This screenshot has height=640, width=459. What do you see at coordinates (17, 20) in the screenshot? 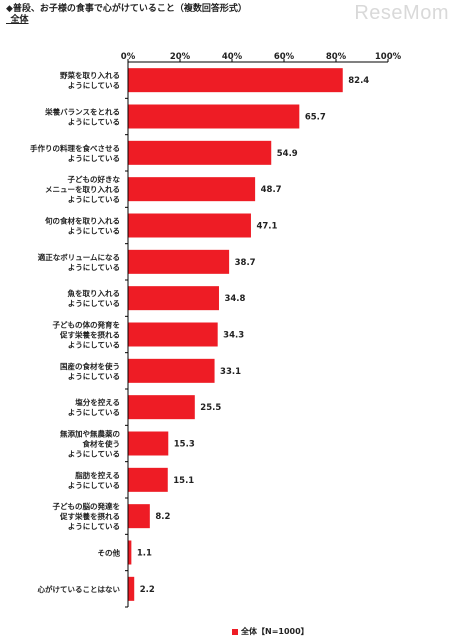
I see `chart-subtitle: _全体` at bounding box center [17, 20].